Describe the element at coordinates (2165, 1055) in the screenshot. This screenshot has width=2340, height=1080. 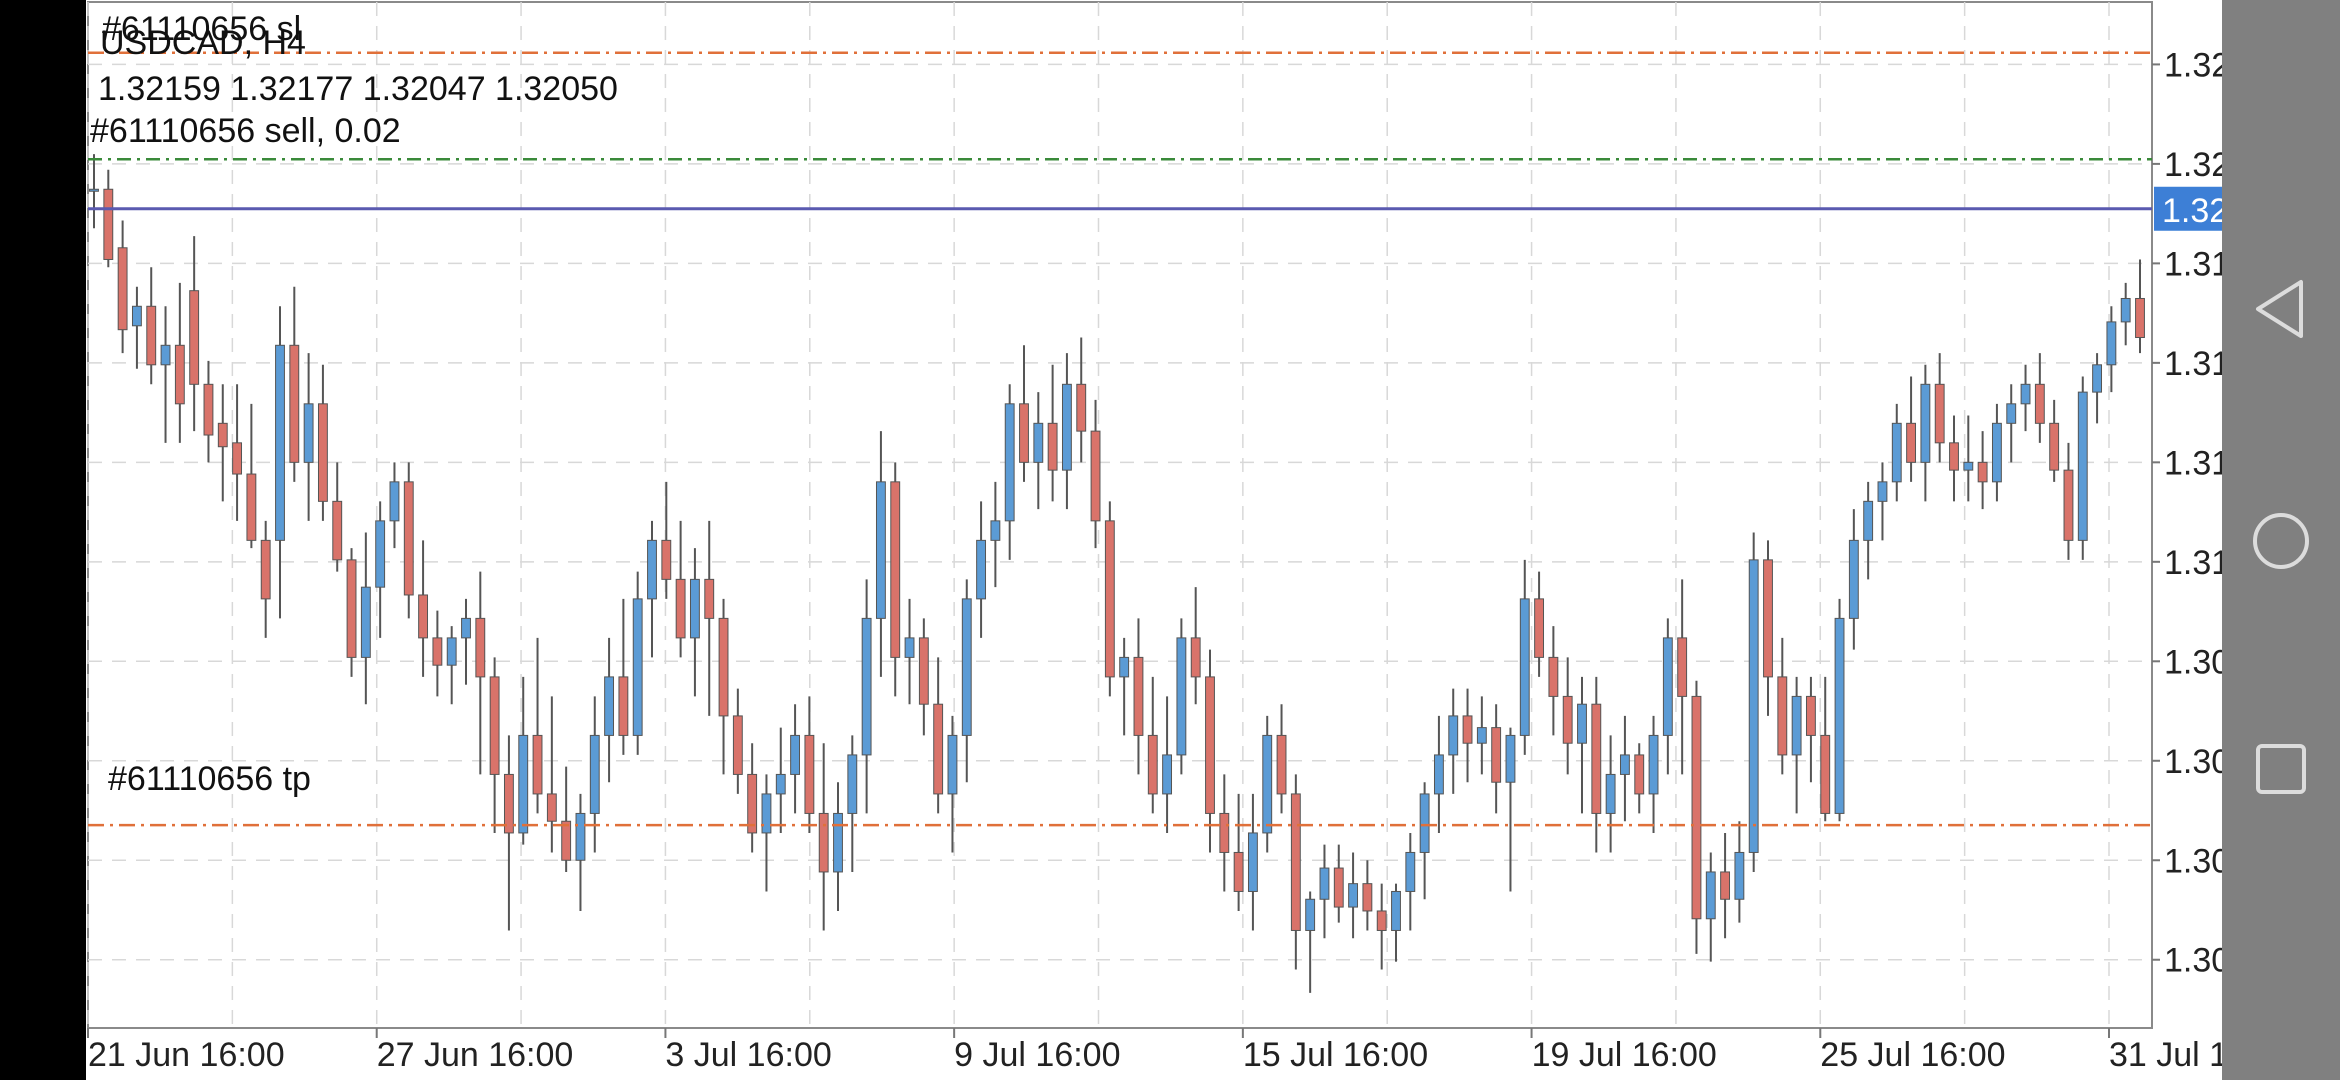
I see `x-tick-label: 31 Jul 16:00` at that location.